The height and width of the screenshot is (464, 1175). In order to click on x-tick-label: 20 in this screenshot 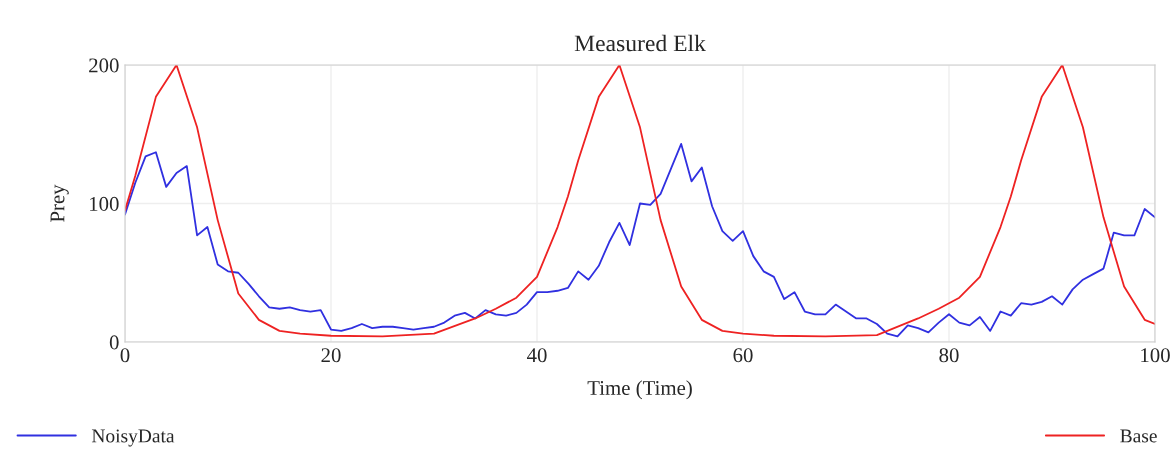, I will do `click(331, 355)`.